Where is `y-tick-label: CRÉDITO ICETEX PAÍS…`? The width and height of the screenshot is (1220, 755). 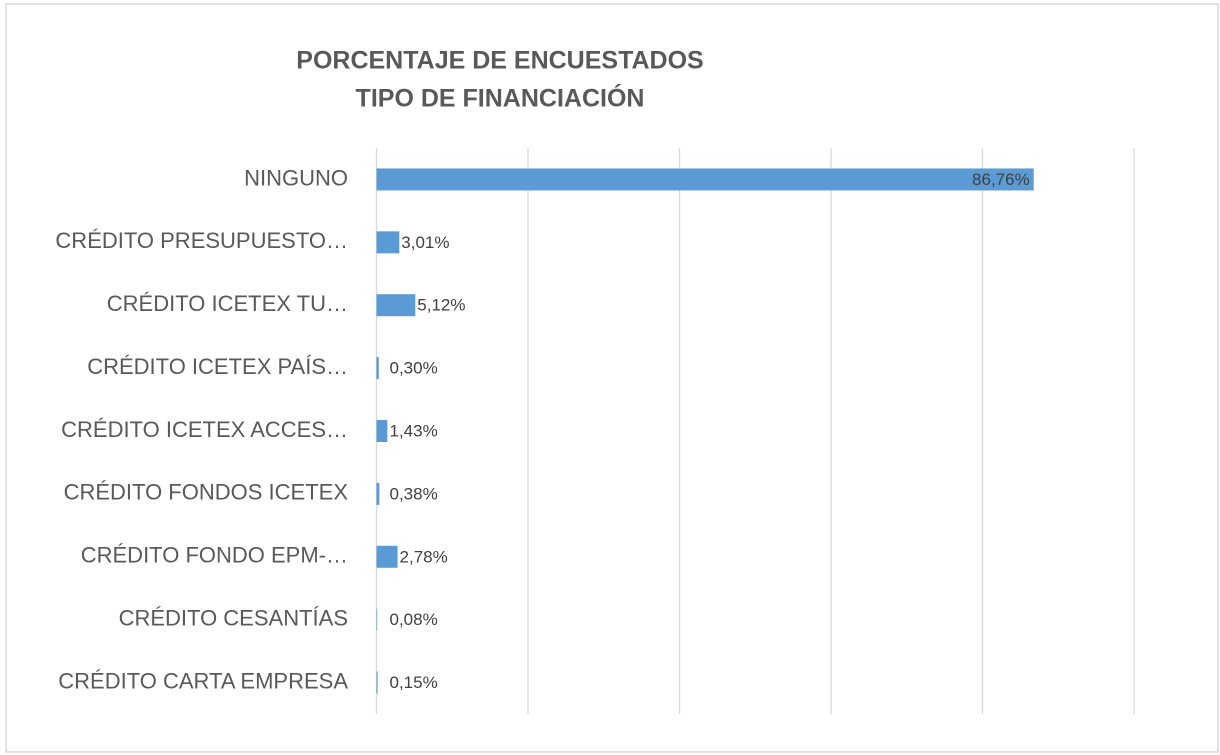
y-tick-label: CRÉDITO ICETEX PAÍS… is located at coordinates (217, 366).